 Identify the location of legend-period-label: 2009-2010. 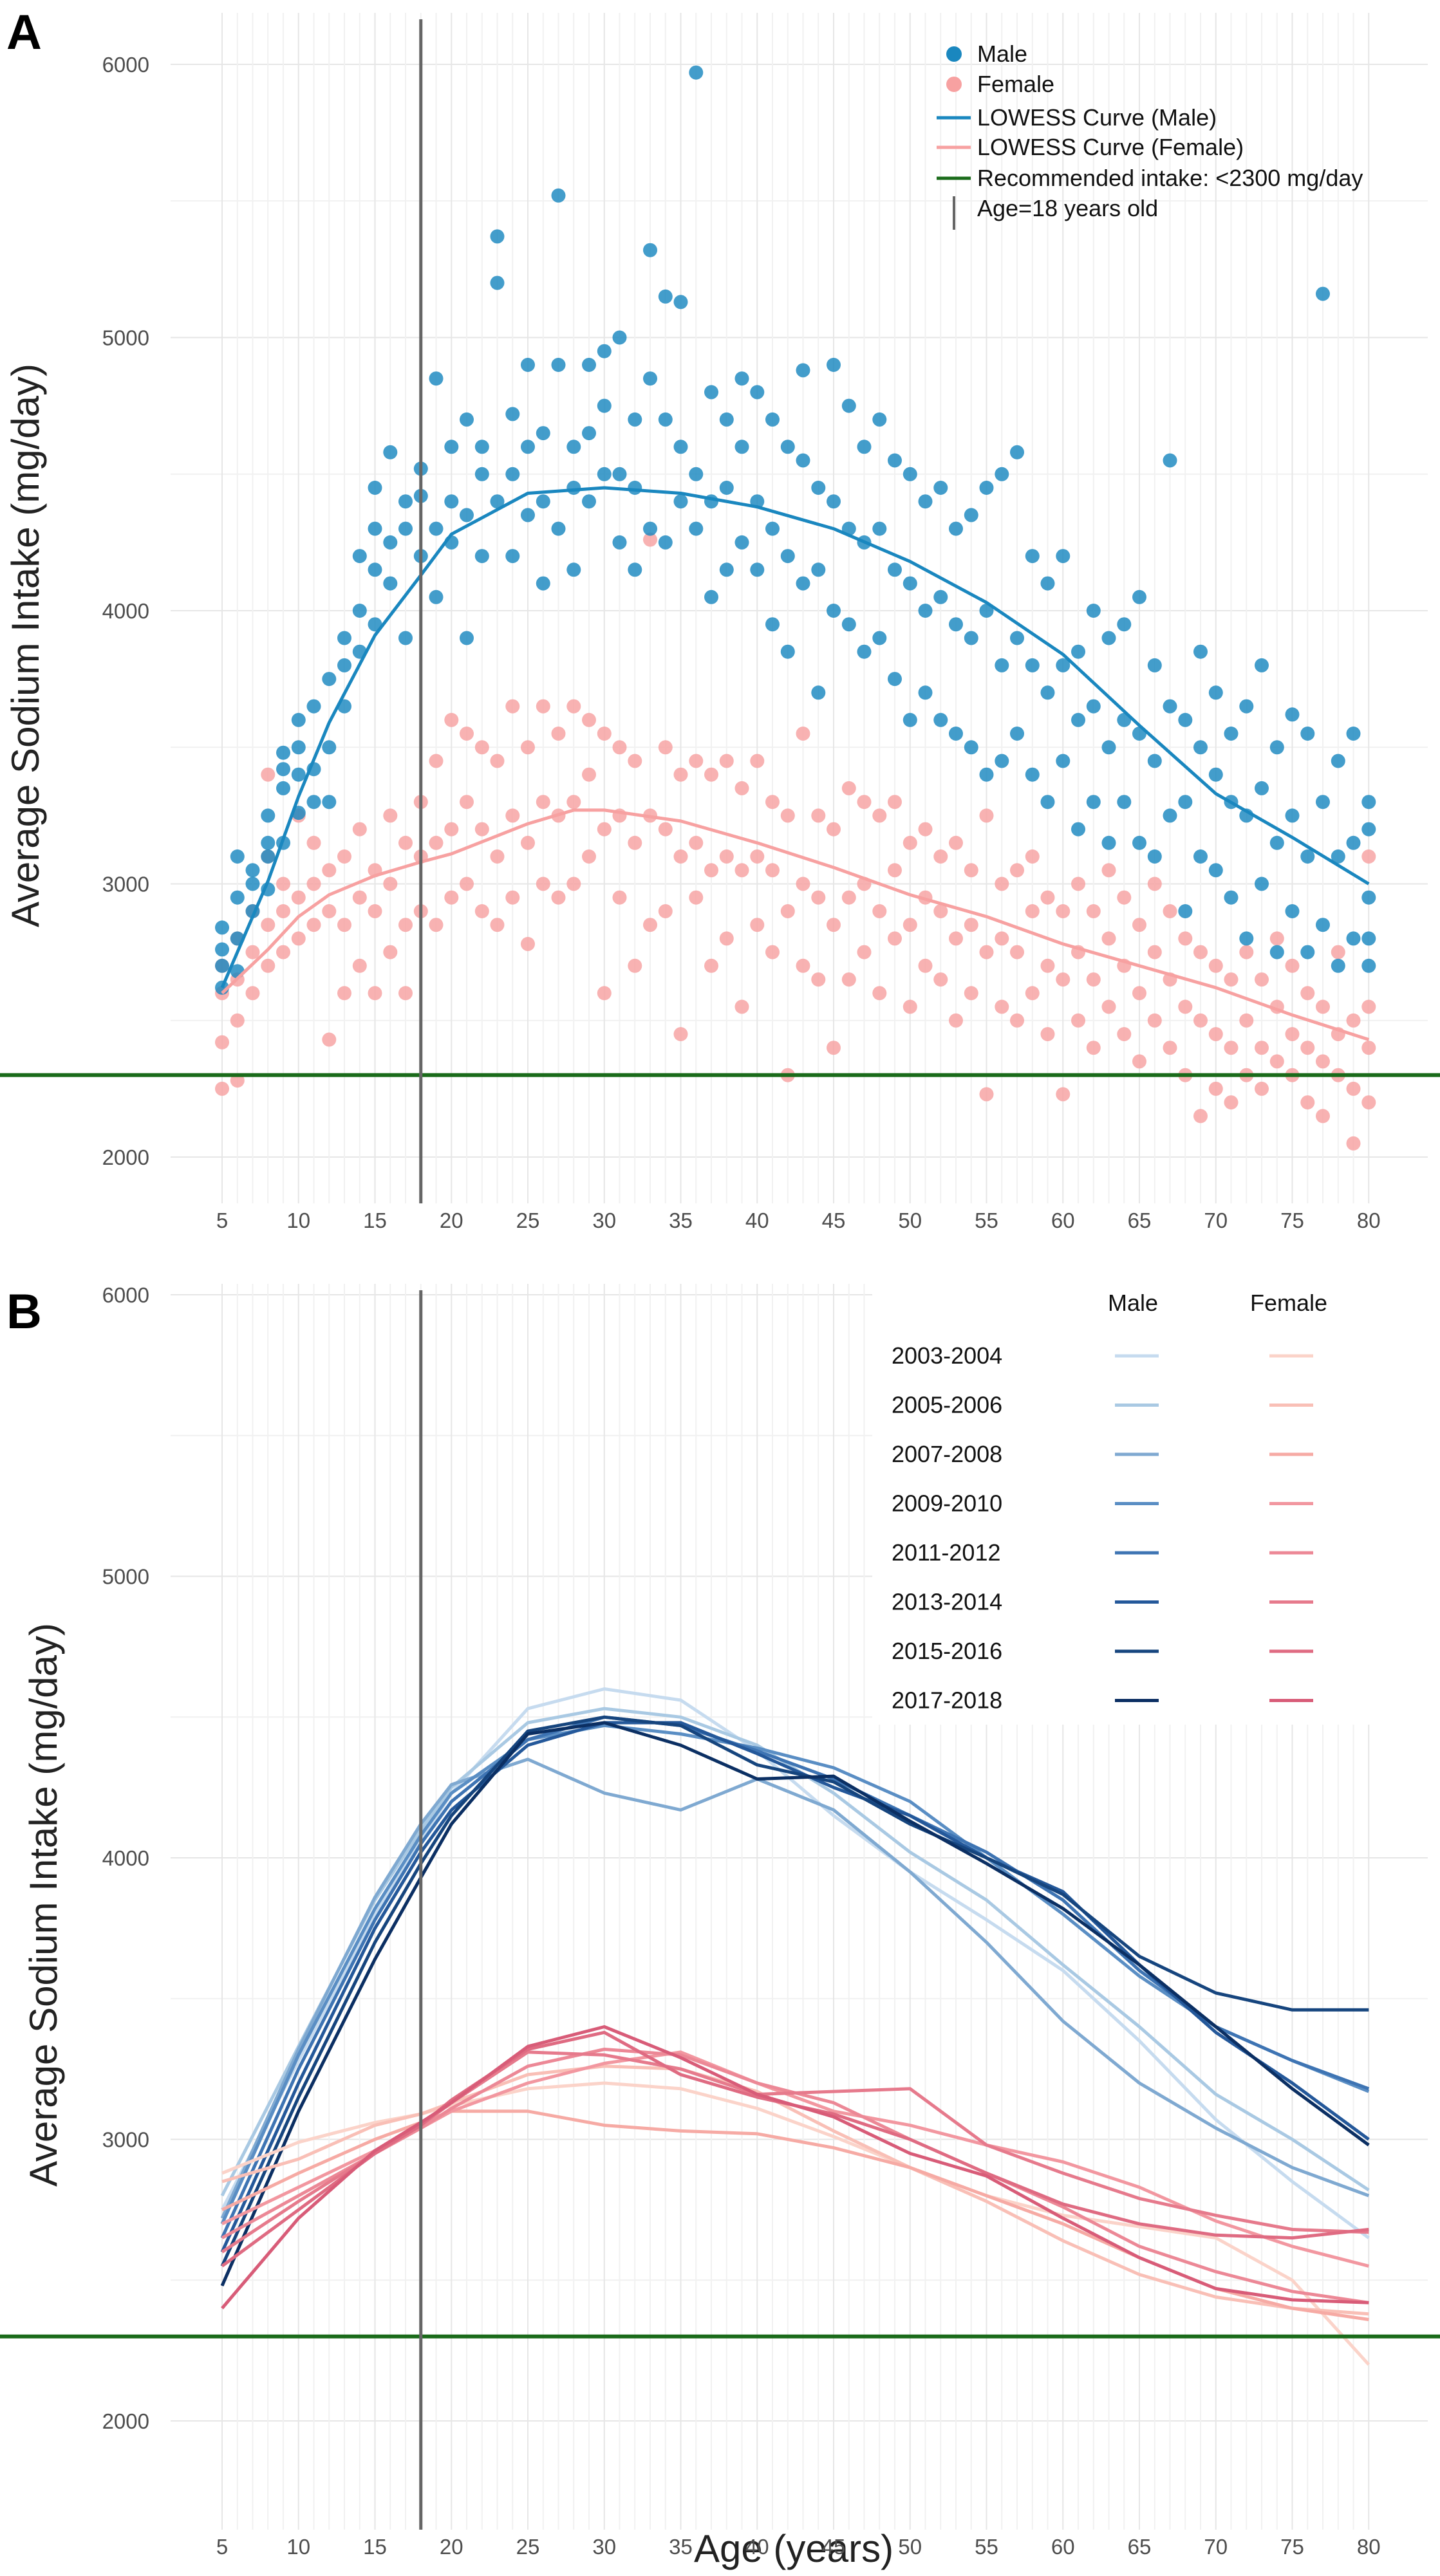
(947, 1504).